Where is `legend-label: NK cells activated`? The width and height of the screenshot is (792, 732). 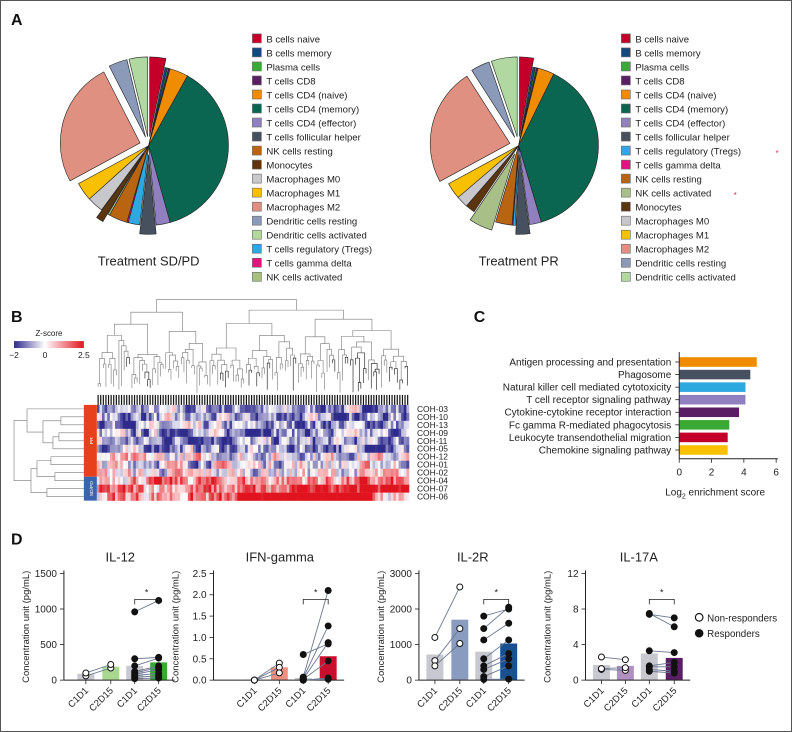 legend-label: NK cells activated is located at coordinates (673, 194).